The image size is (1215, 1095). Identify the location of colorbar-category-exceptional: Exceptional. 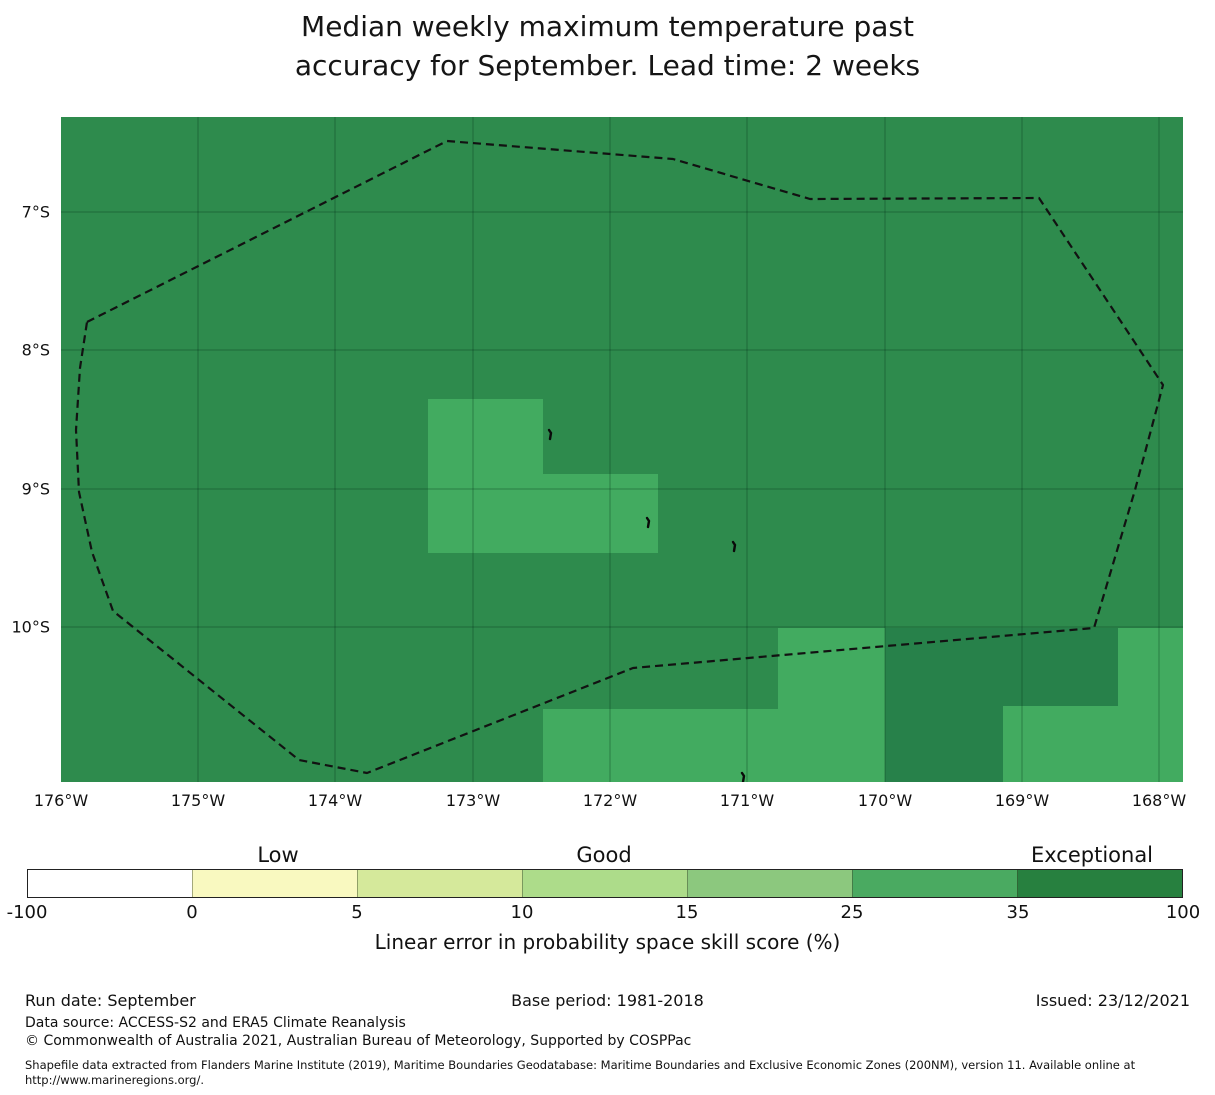
(1092, 855).